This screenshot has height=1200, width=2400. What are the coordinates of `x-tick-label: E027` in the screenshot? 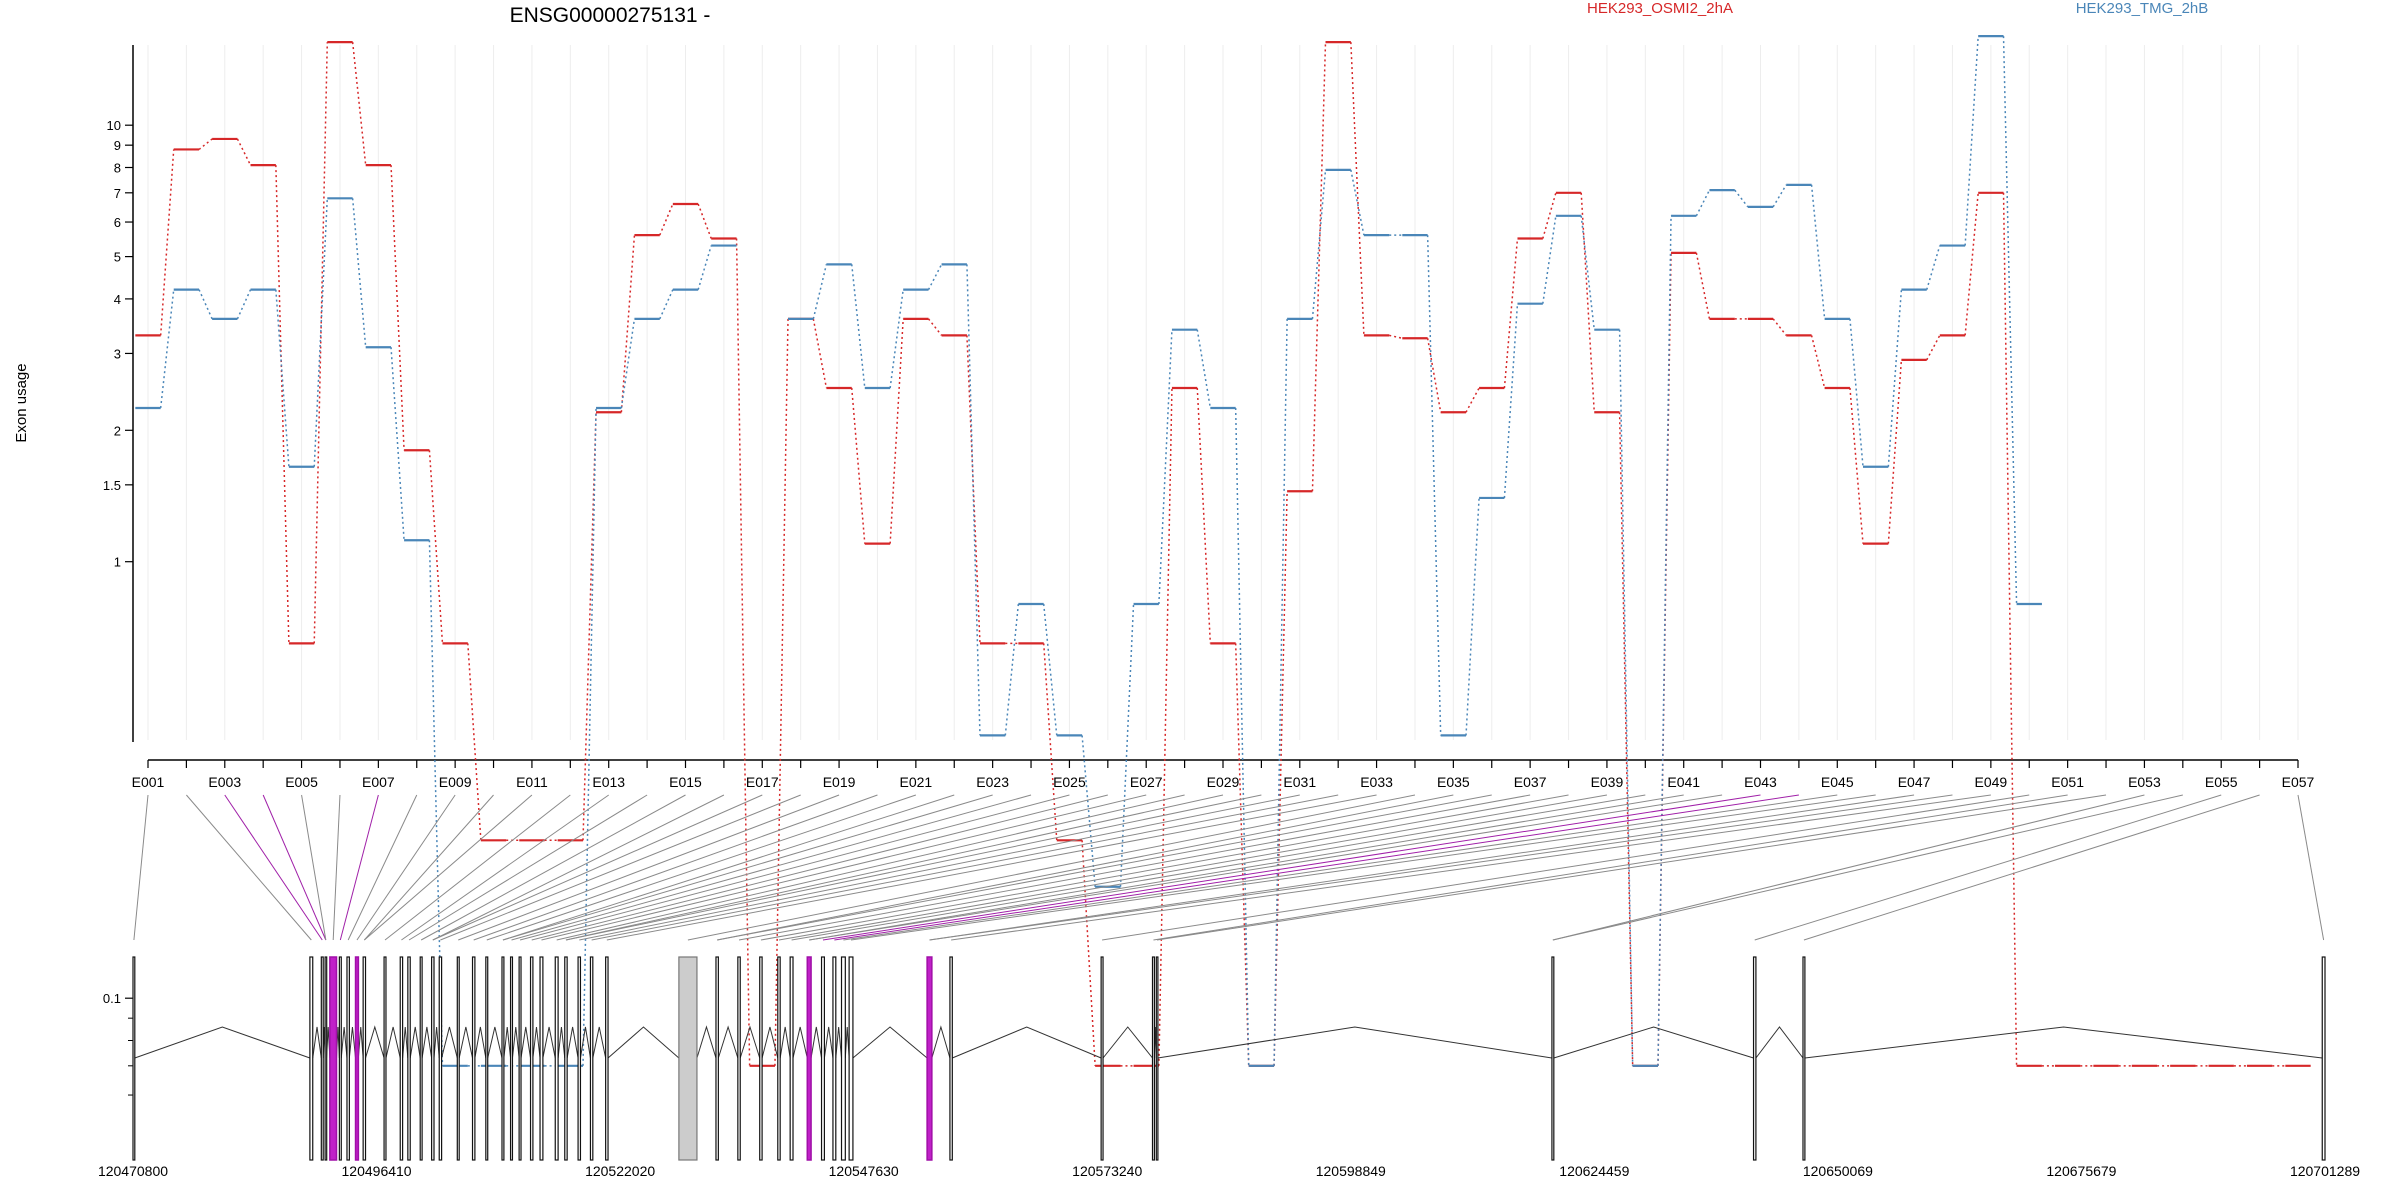 It's located at (1146, 782).